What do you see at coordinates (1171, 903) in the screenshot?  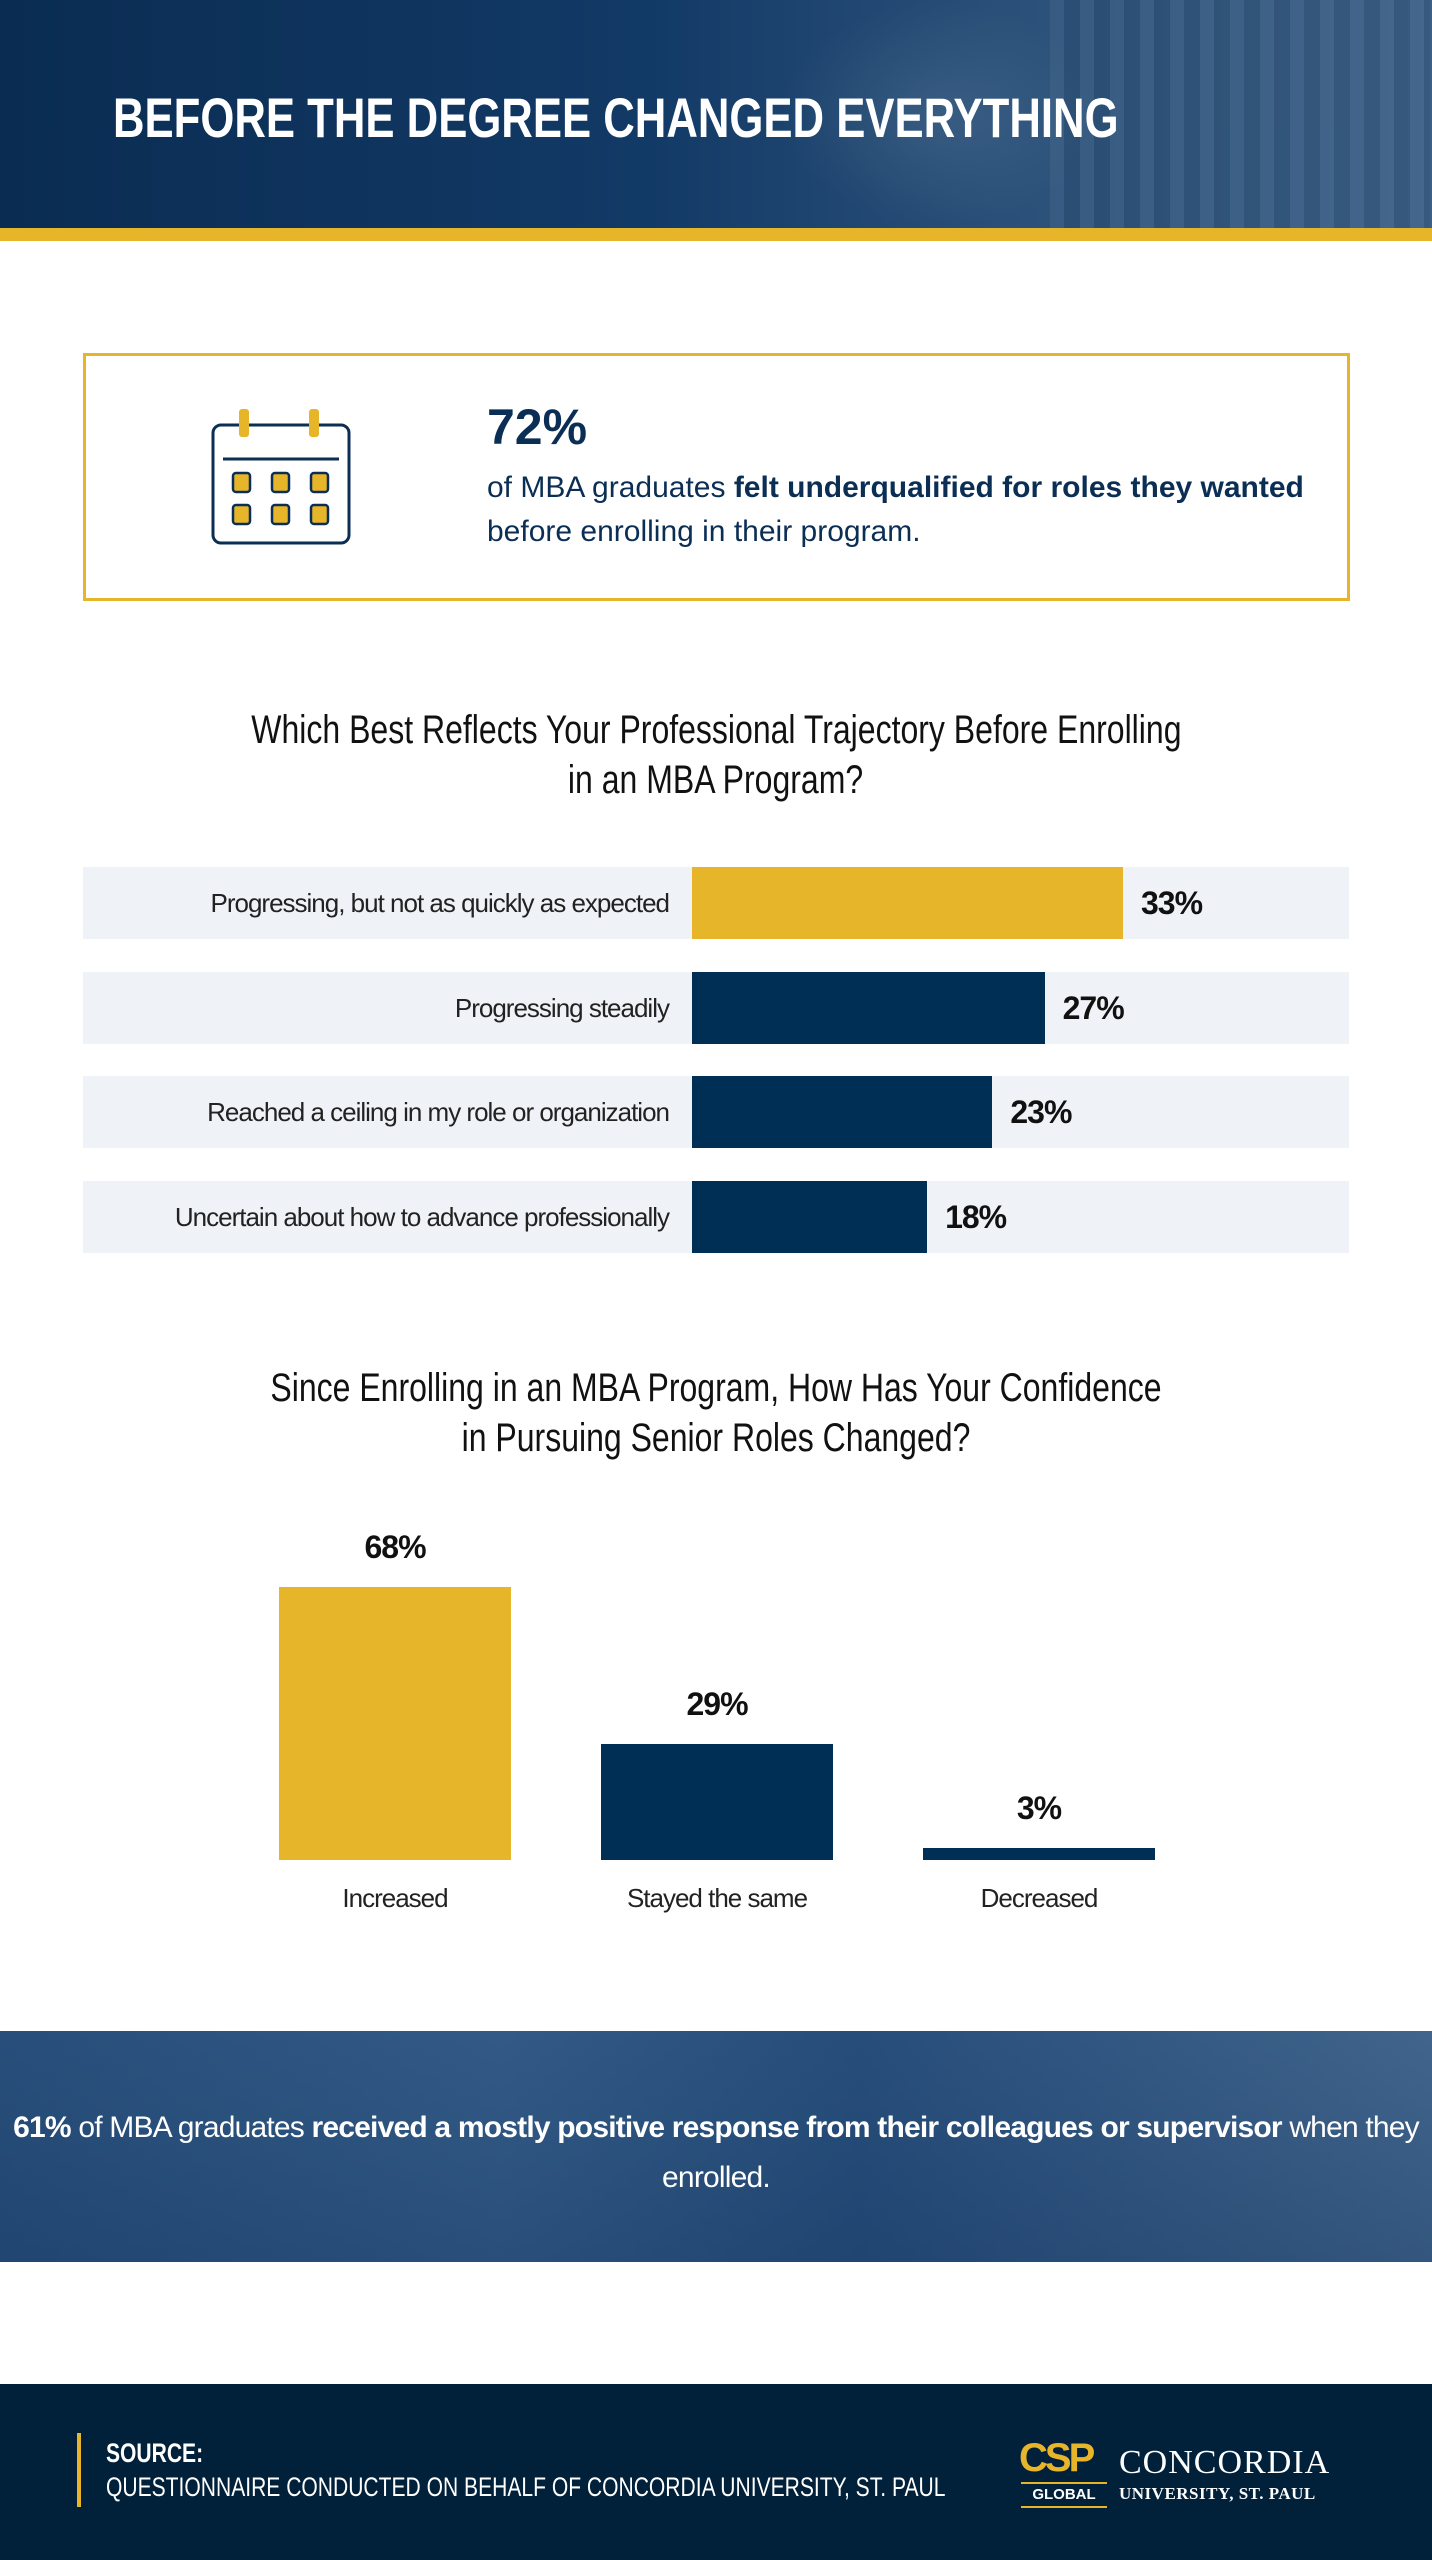 I see `bar-value-label: 33%` at bounding box center [1171, 903].